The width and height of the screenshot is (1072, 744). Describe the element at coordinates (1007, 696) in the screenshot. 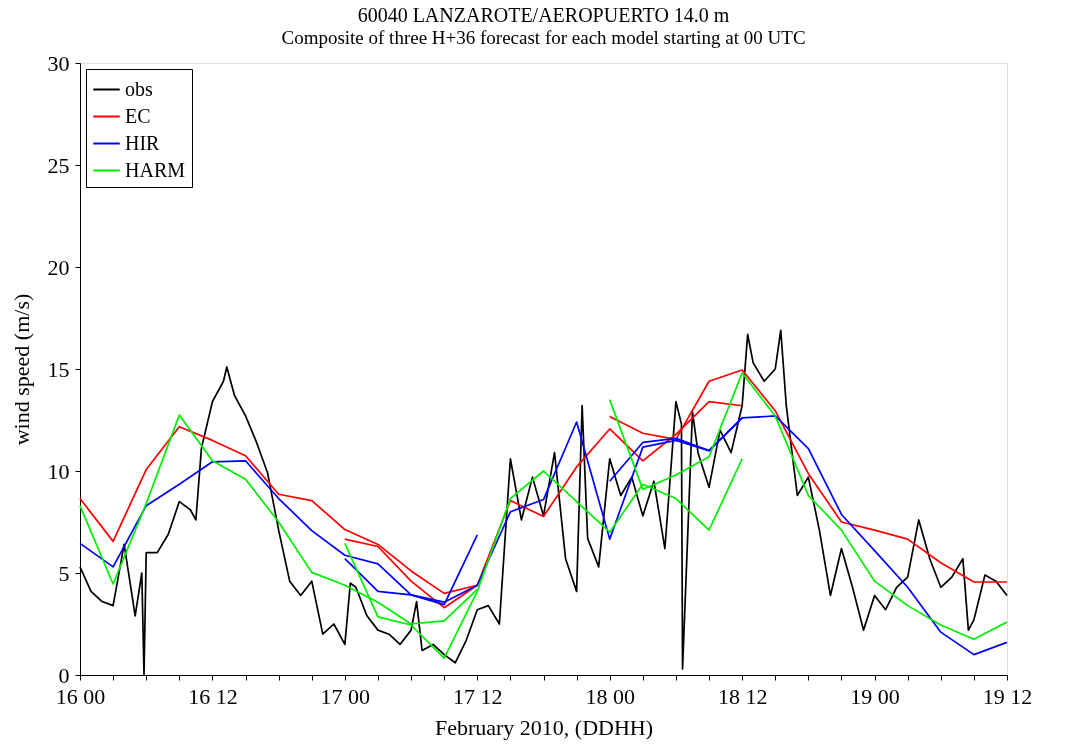

I see `x-tick-label: 19 12` at that location.